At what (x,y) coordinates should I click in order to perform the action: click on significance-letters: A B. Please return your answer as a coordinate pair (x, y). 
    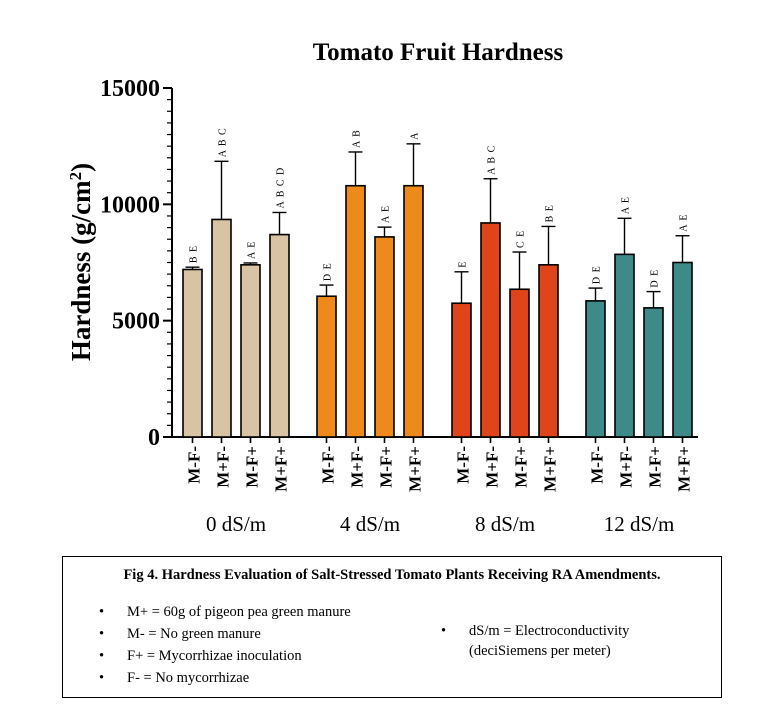
    Looking at the image, I should click on (357, 138).